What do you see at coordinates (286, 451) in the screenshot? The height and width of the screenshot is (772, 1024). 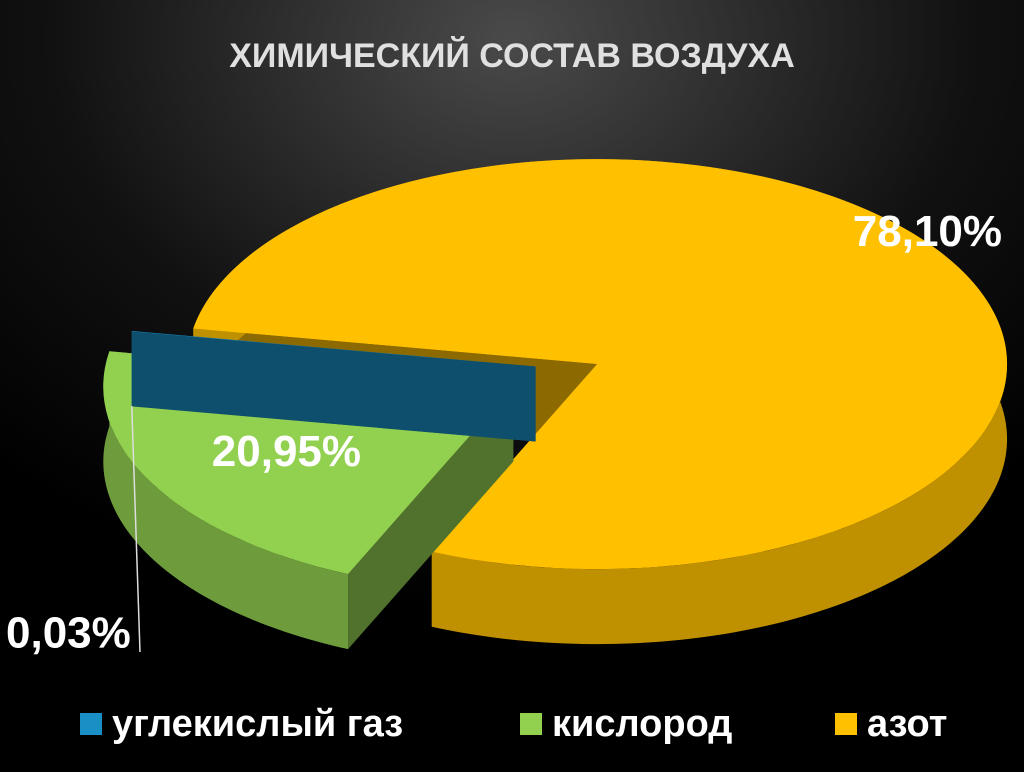 I see `data-label: 20,95%` at bounding box center [286, 451].